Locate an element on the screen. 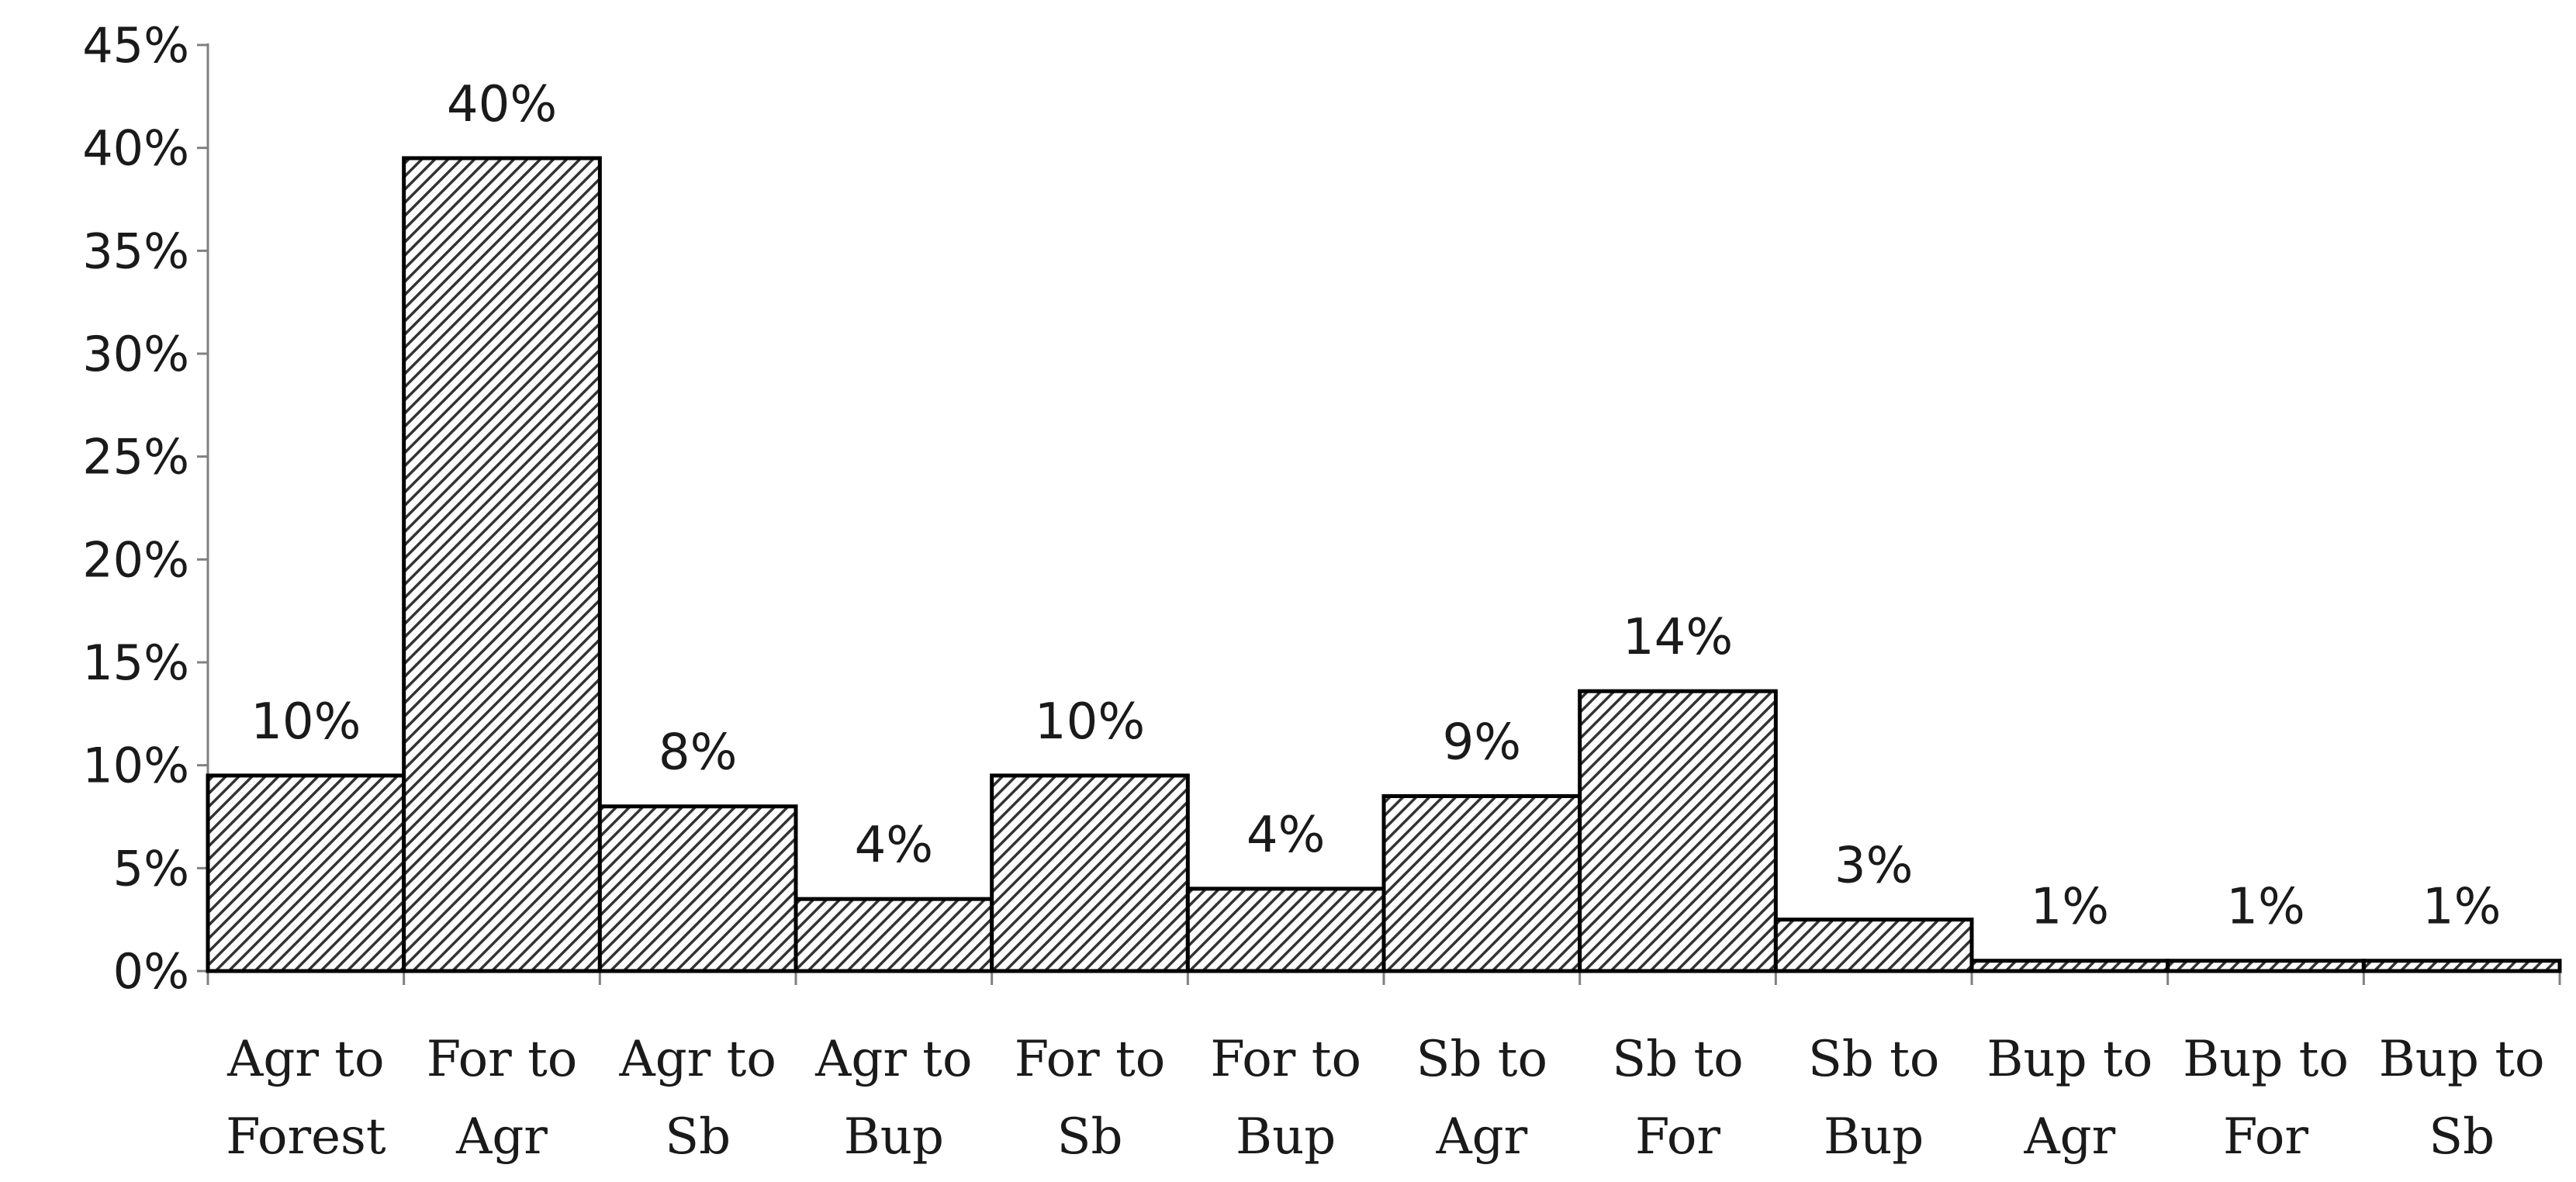  y-tick-label: 40% is located at coordinates (135, 148).